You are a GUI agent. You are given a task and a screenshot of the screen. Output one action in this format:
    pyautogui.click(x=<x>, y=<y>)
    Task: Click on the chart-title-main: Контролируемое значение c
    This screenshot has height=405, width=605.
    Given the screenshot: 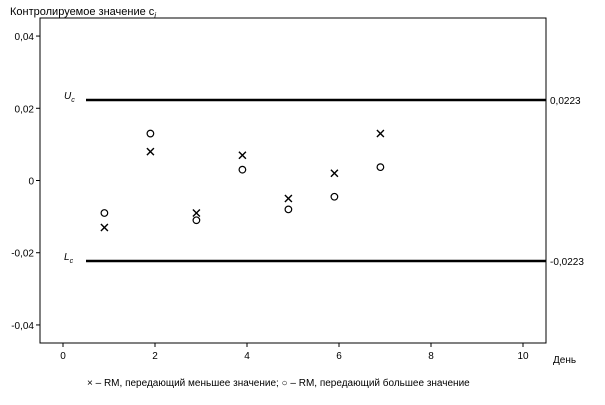 What is the action you would take?
    pyautogui.click(x=82, y=12)
    